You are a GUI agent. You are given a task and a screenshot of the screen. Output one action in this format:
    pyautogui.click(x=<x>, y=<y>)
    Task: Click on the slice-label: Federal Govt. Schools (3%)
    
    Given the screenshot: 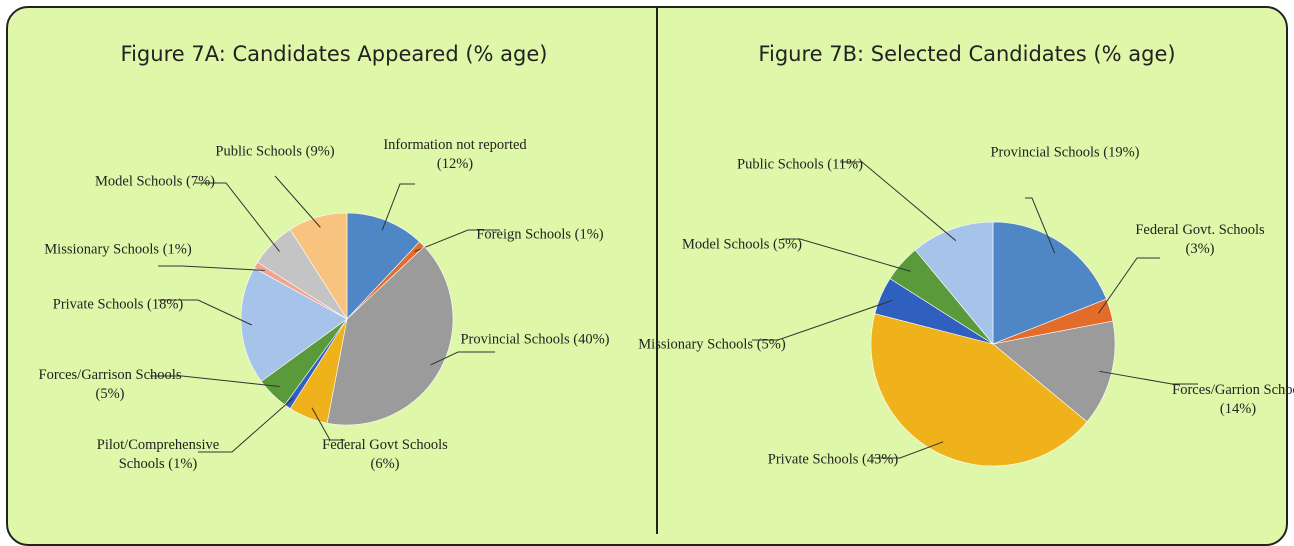 What is the action you would take?
    pyautogui.click(x=1200, y=240)
    